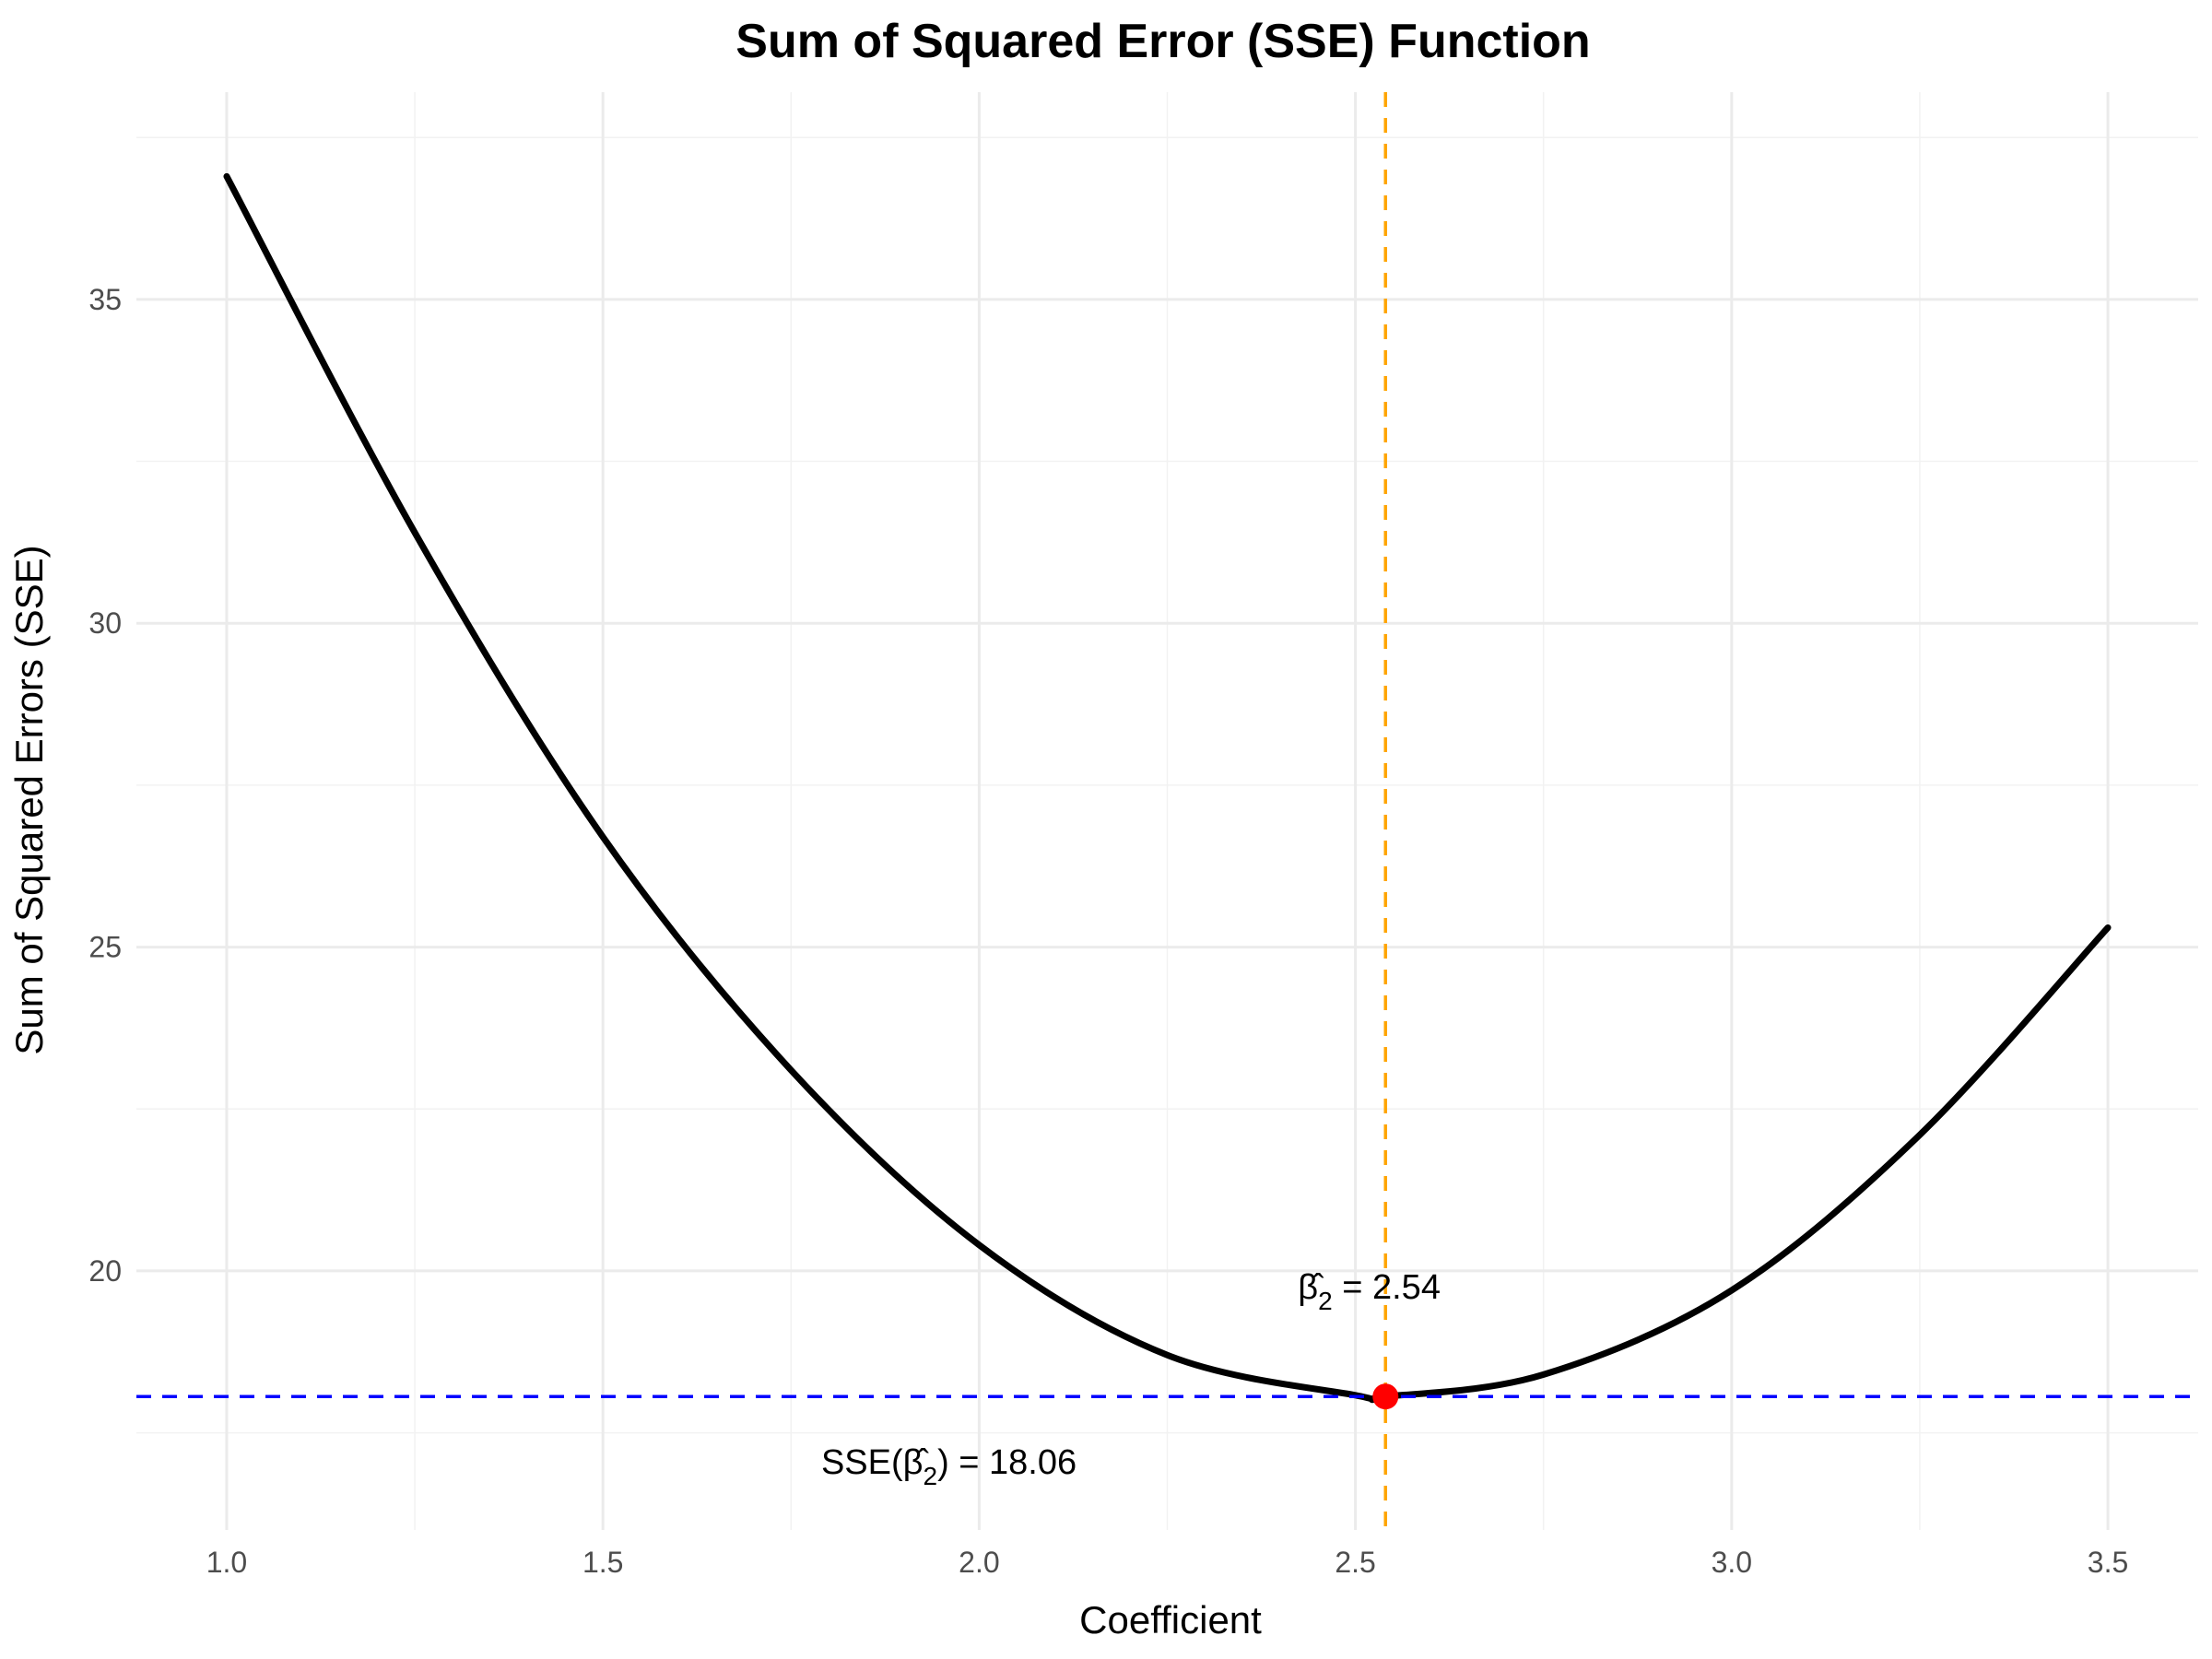 Image resolution: width=2212 pixels, height=1659 pixels. What do you see at coordinates (105, 785) in the screenshot?
I see `y-axis-tick-labels: 20 25 30 35` at bounding box center [105, 785].